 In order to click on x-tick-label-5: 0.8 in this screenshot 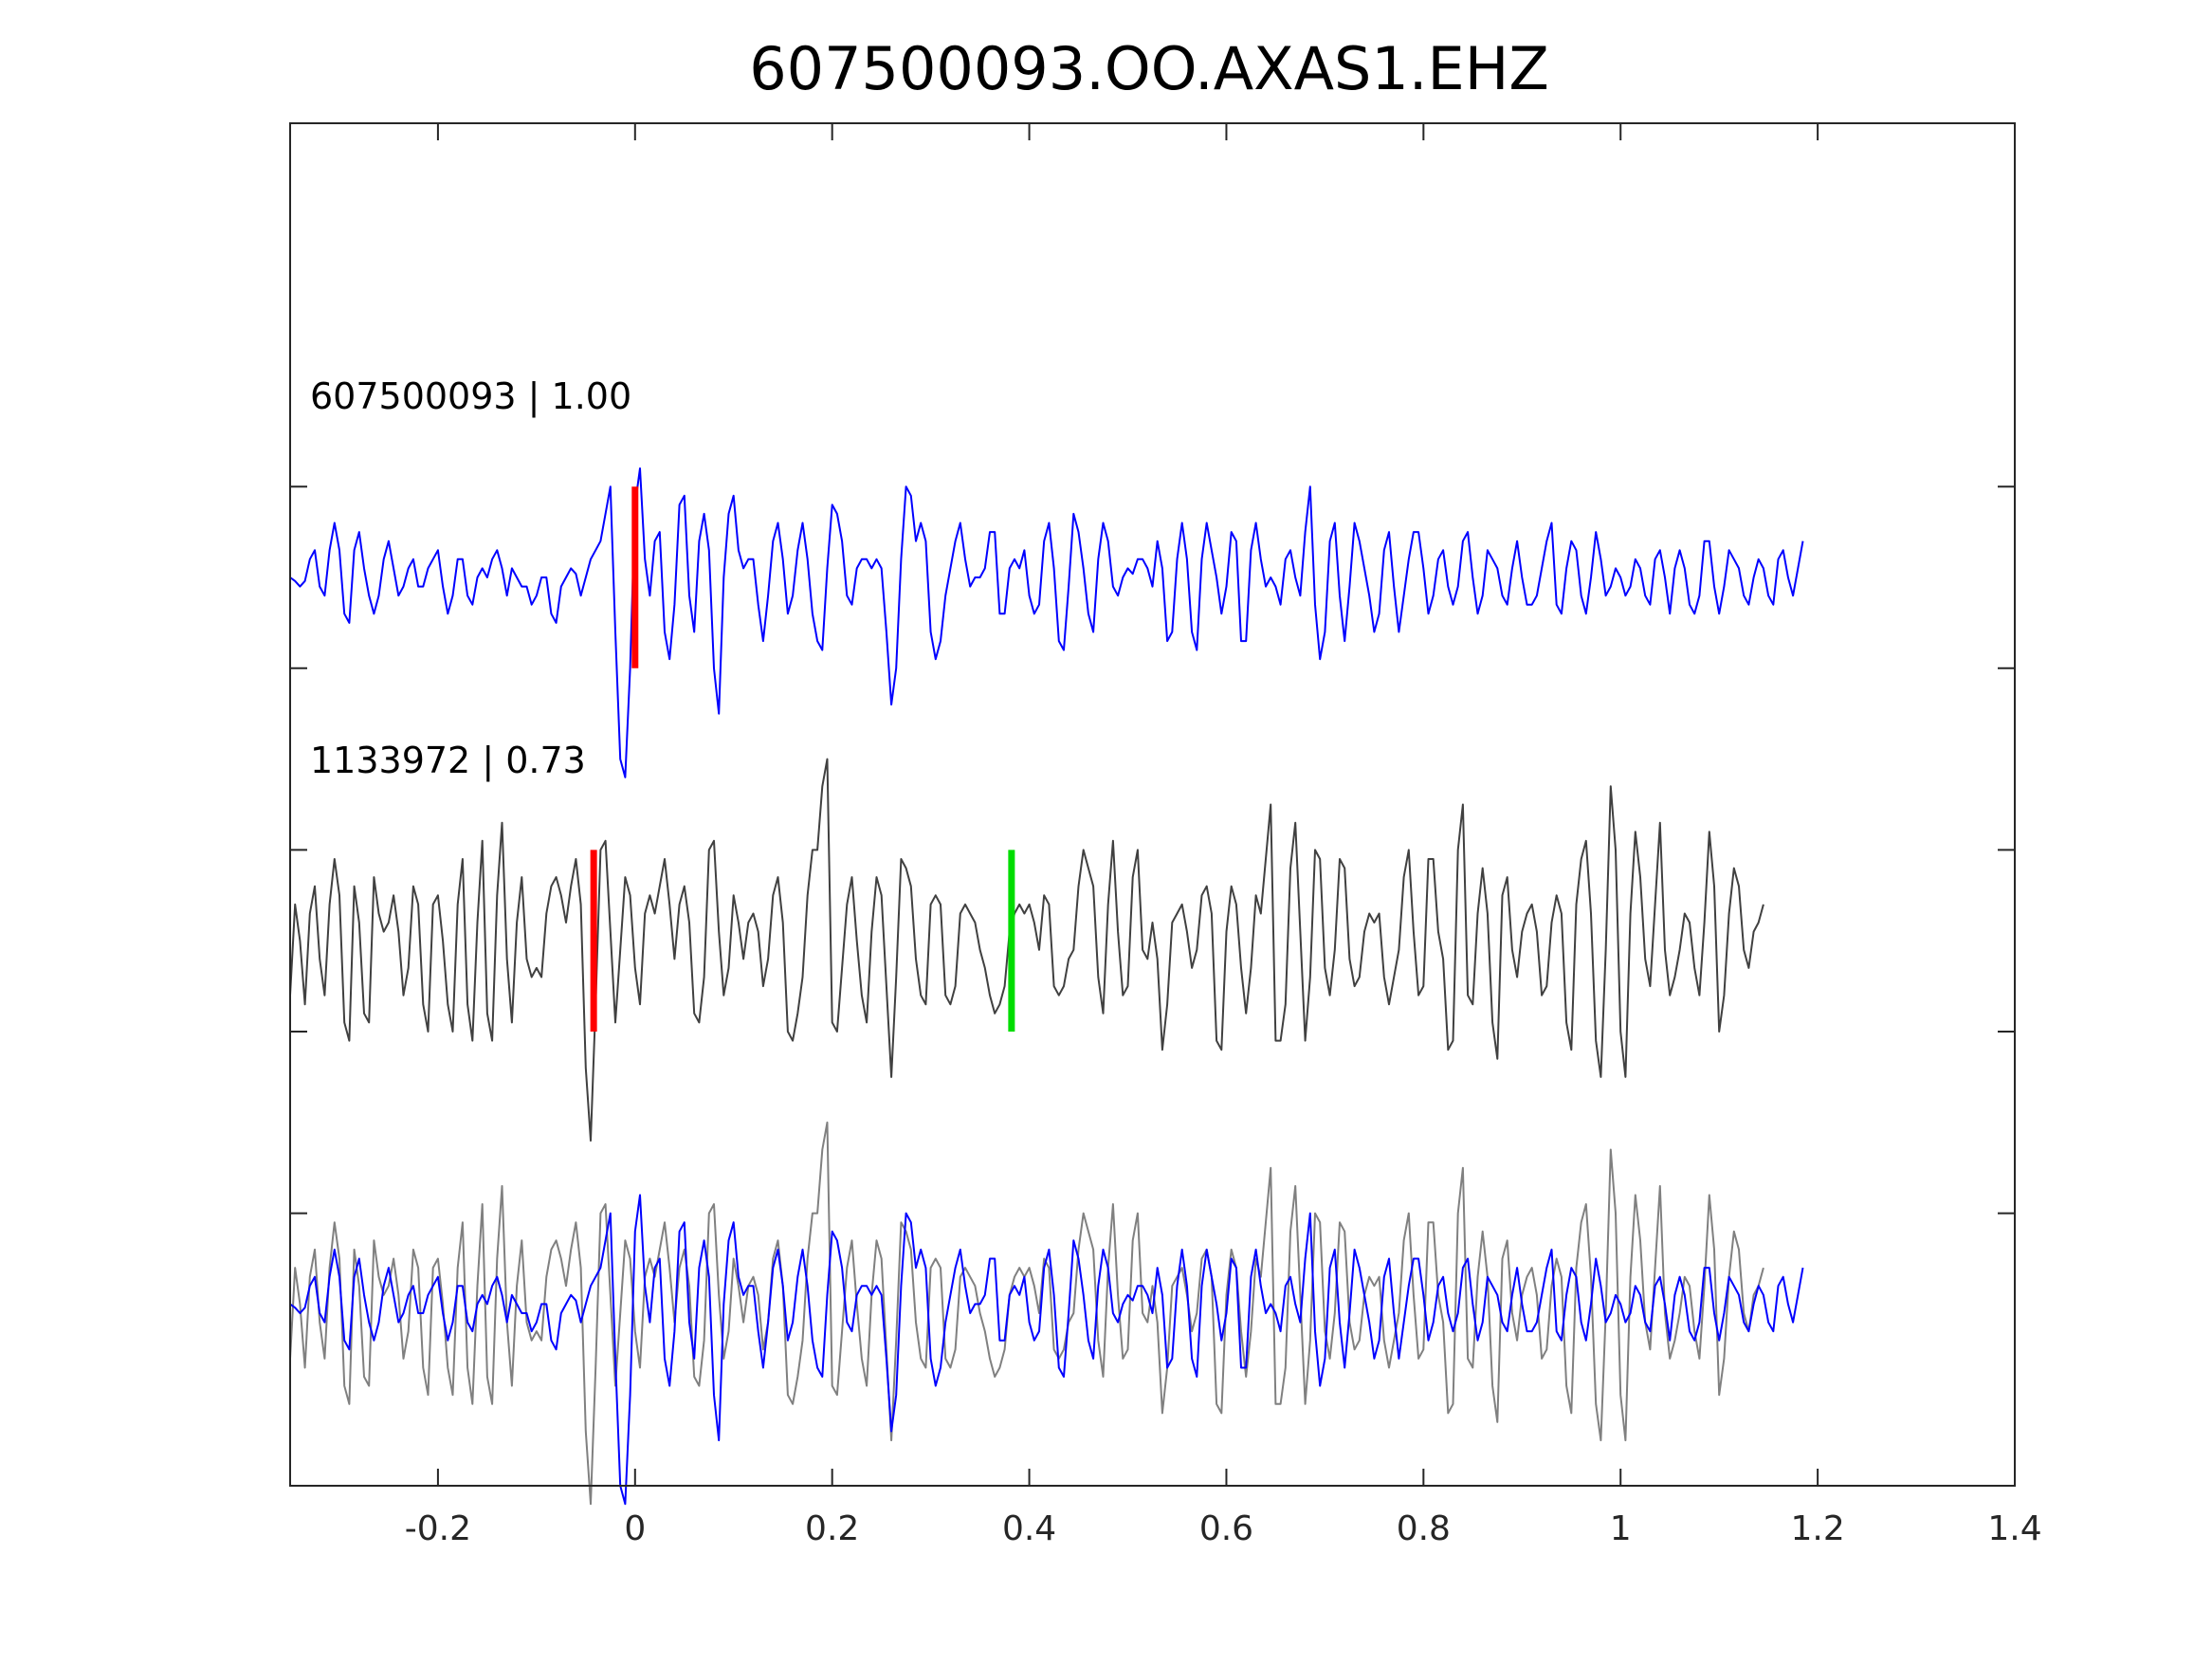, I will do `click(1424, 1528)`.